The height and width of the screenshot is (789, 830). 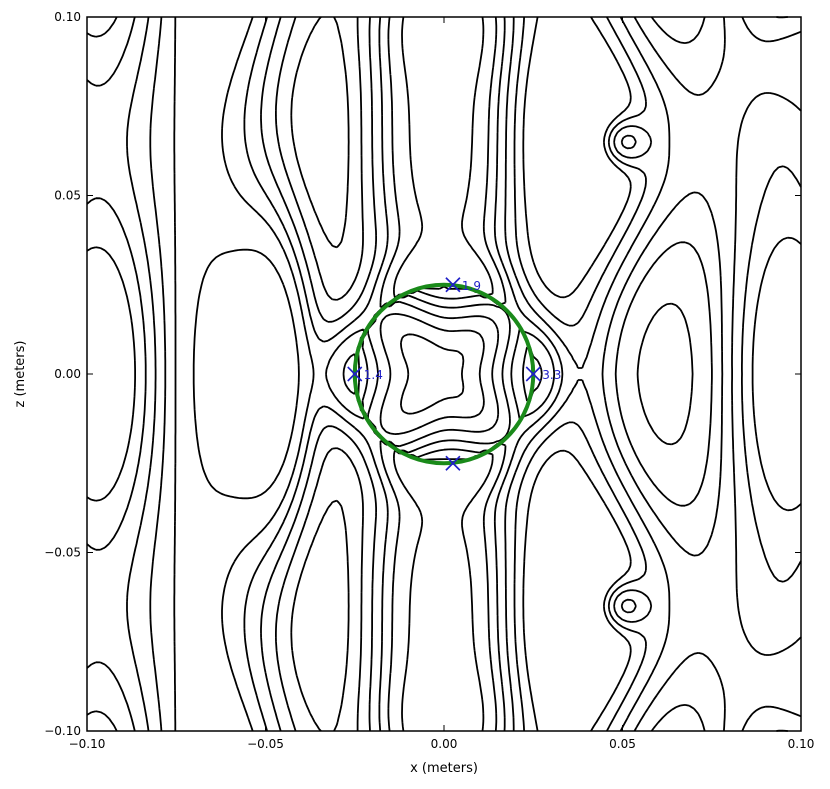 I want to click on y-tick-label: 0.00, so click(x=67, y=374).